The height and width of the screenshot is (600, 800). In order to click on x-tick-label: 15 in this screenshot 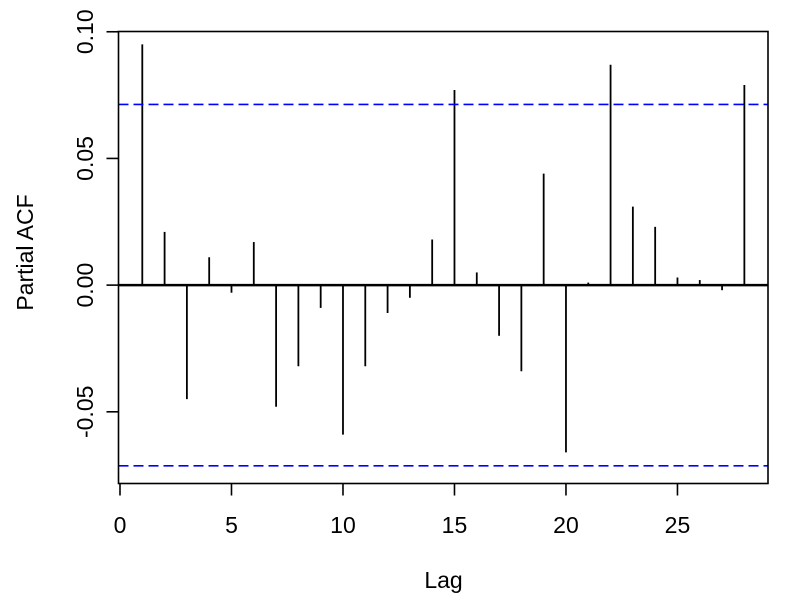, I will do `click(455, 525)`.